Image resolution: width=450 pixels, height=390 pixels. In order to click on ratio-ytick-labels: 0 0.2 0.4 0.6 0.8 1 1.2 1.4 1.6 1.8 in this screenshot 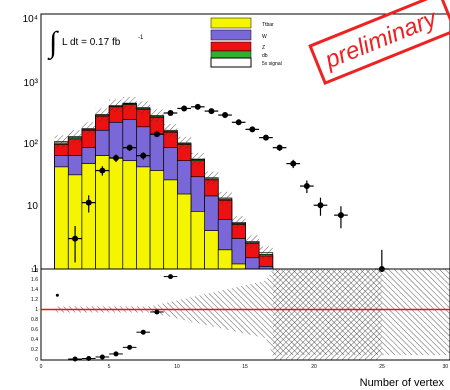, I will do `click(34, 315)`.